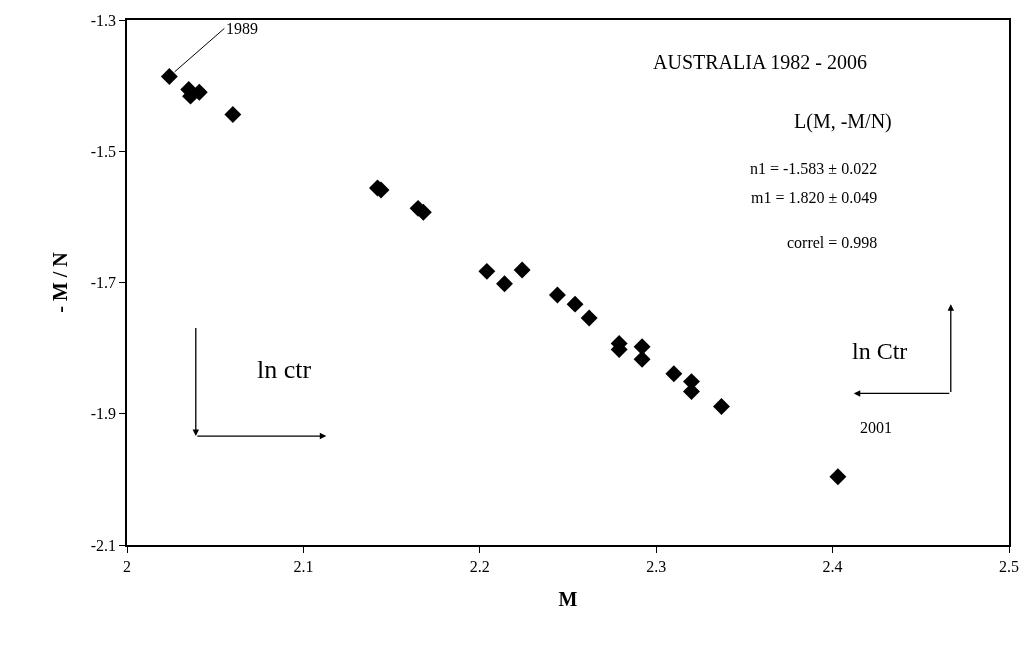 The image size is (1031, 646). I want to click on x-tick-label: 2.1, so click(303, 566).